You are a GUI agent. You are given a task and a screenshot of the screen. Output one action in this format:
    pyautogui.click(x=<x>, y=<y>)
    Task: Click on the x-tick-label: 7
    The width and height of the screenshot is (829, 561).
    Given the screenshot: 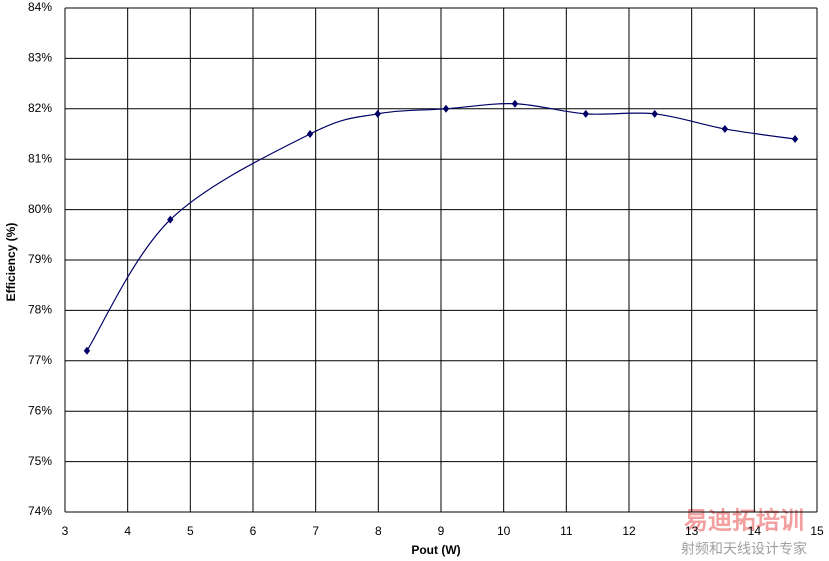 What is the action you would take?
    pyautogui.click(x=315, y=531)
    